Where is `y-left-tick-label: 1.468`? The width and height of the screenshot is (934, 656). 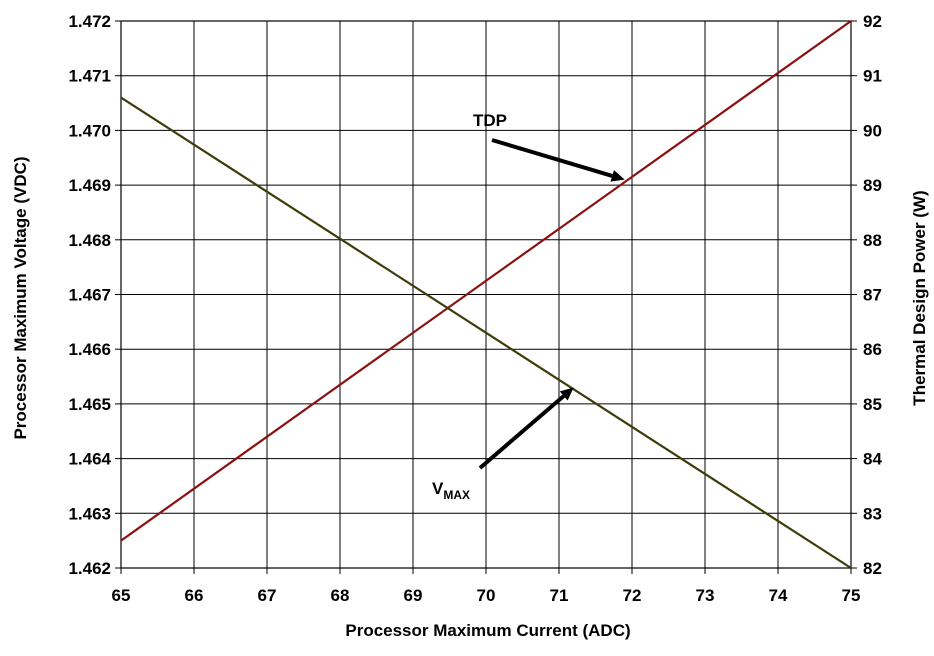 y-left-tick-label: 1.468 is located at coordinates (89, 240).